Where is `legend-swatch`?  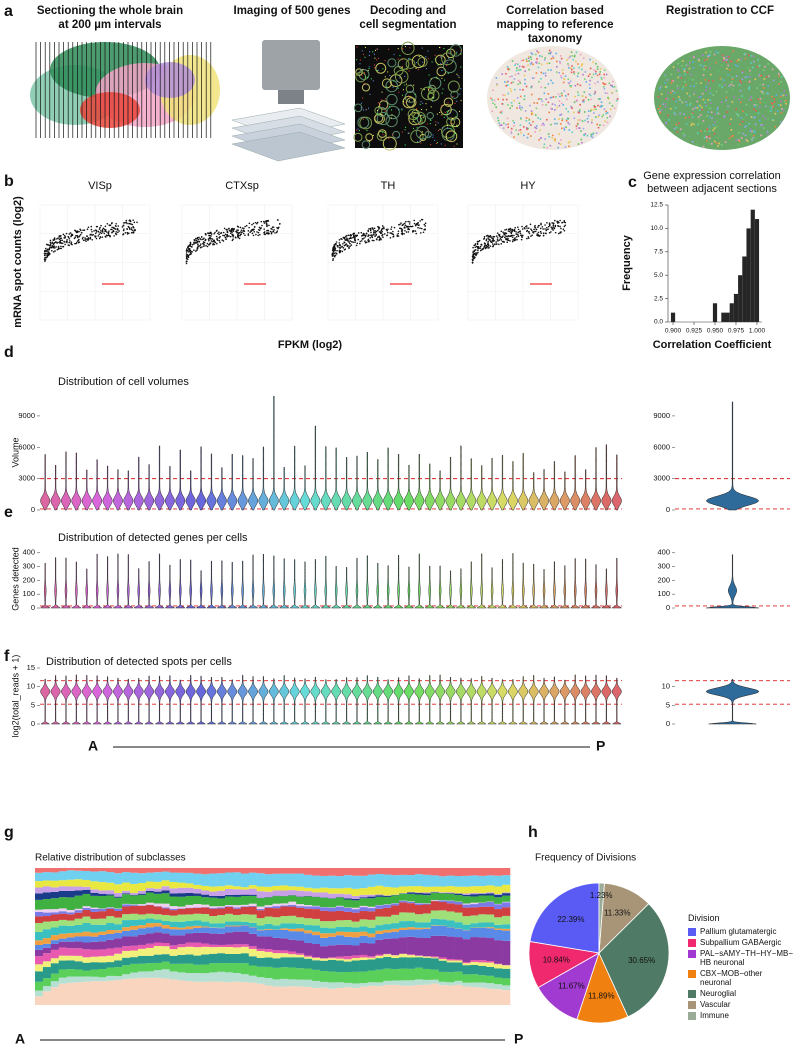 legend-swatch is located at coordinates (692, 954).